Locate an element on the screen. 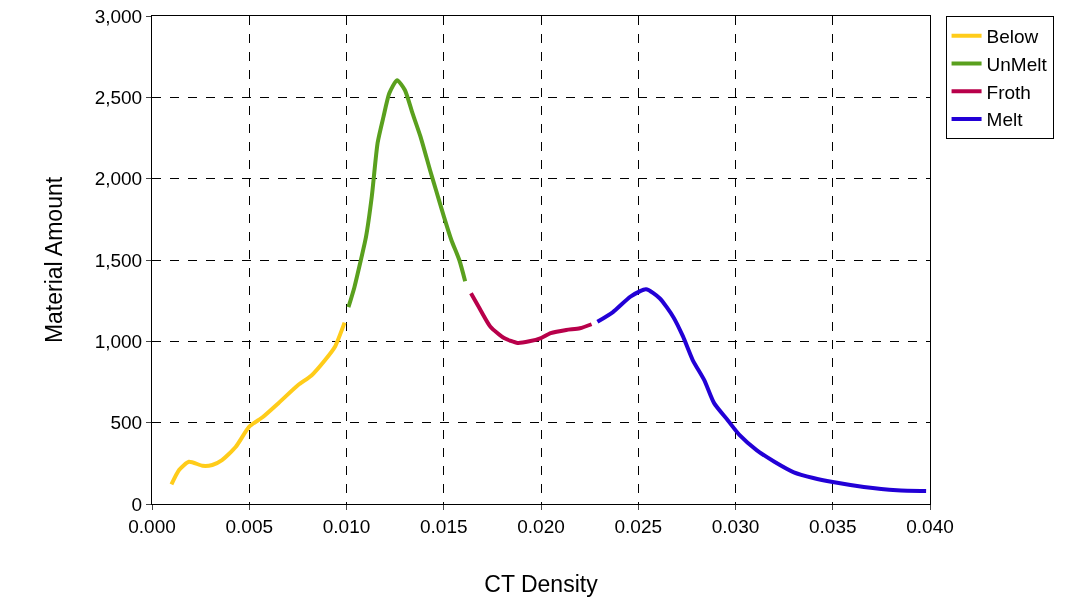  y-tick-label: 2,000 is located at coordinates (118, 179).